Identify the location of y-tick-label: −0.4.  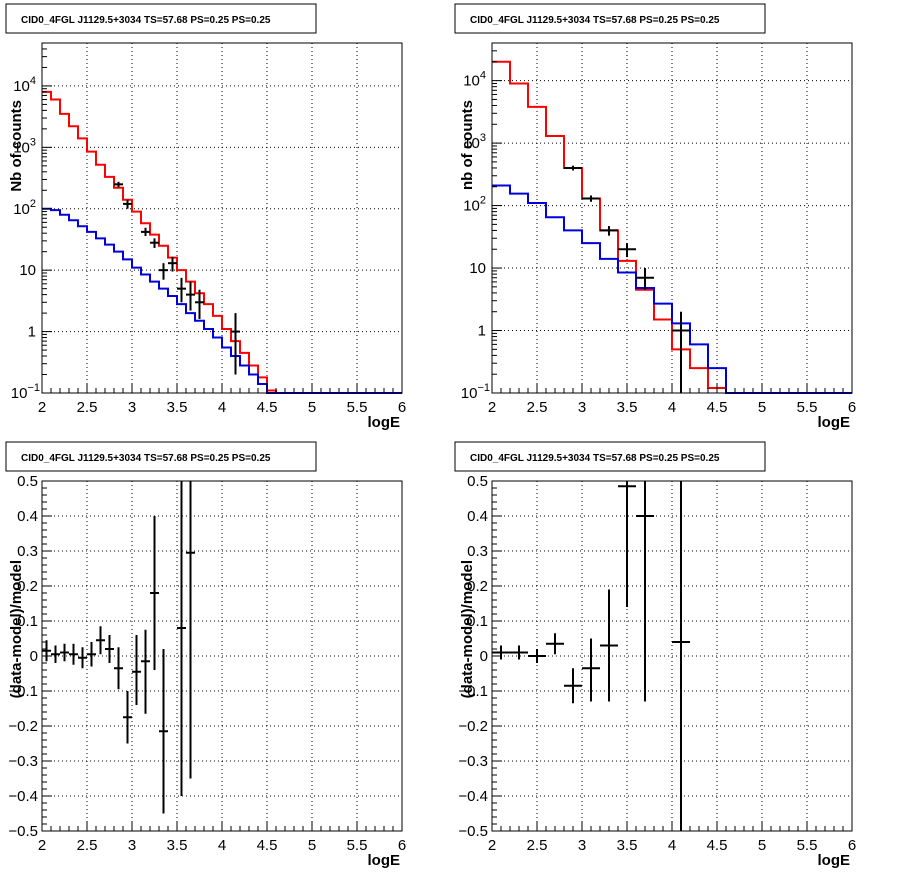
(23, 796).